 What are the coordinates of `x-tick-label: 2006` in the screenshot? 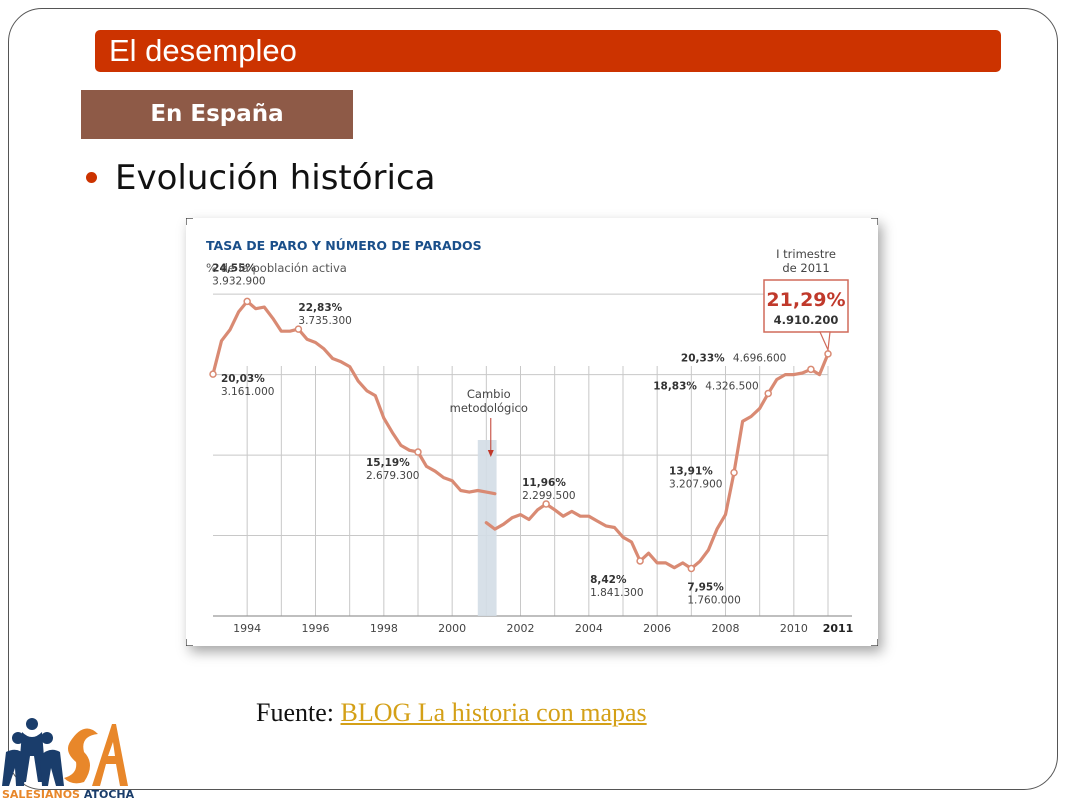 It's located at (657, 628).